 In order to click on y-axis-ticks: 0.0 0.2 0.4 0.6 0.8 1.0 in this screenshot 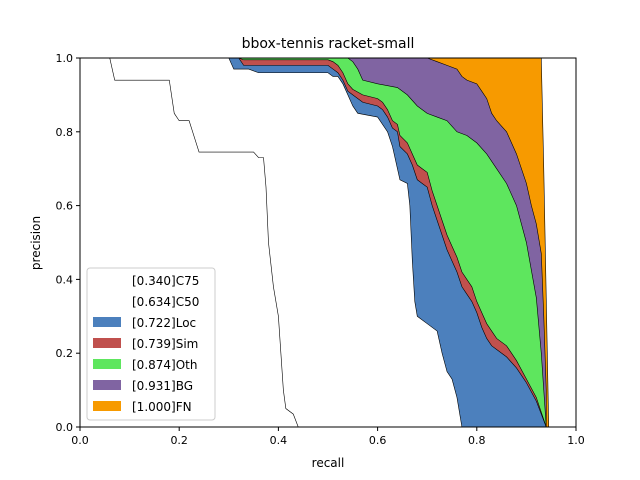, I will do `click(68, 243)`.